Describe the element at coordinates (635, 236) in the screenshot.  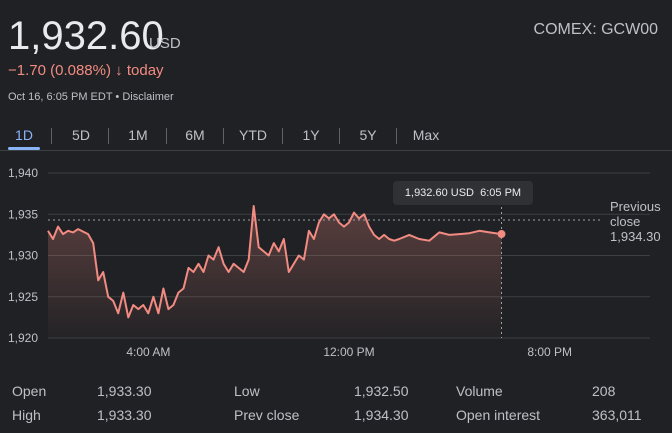
I see `previous-close-value: 1,934.30` at that location.